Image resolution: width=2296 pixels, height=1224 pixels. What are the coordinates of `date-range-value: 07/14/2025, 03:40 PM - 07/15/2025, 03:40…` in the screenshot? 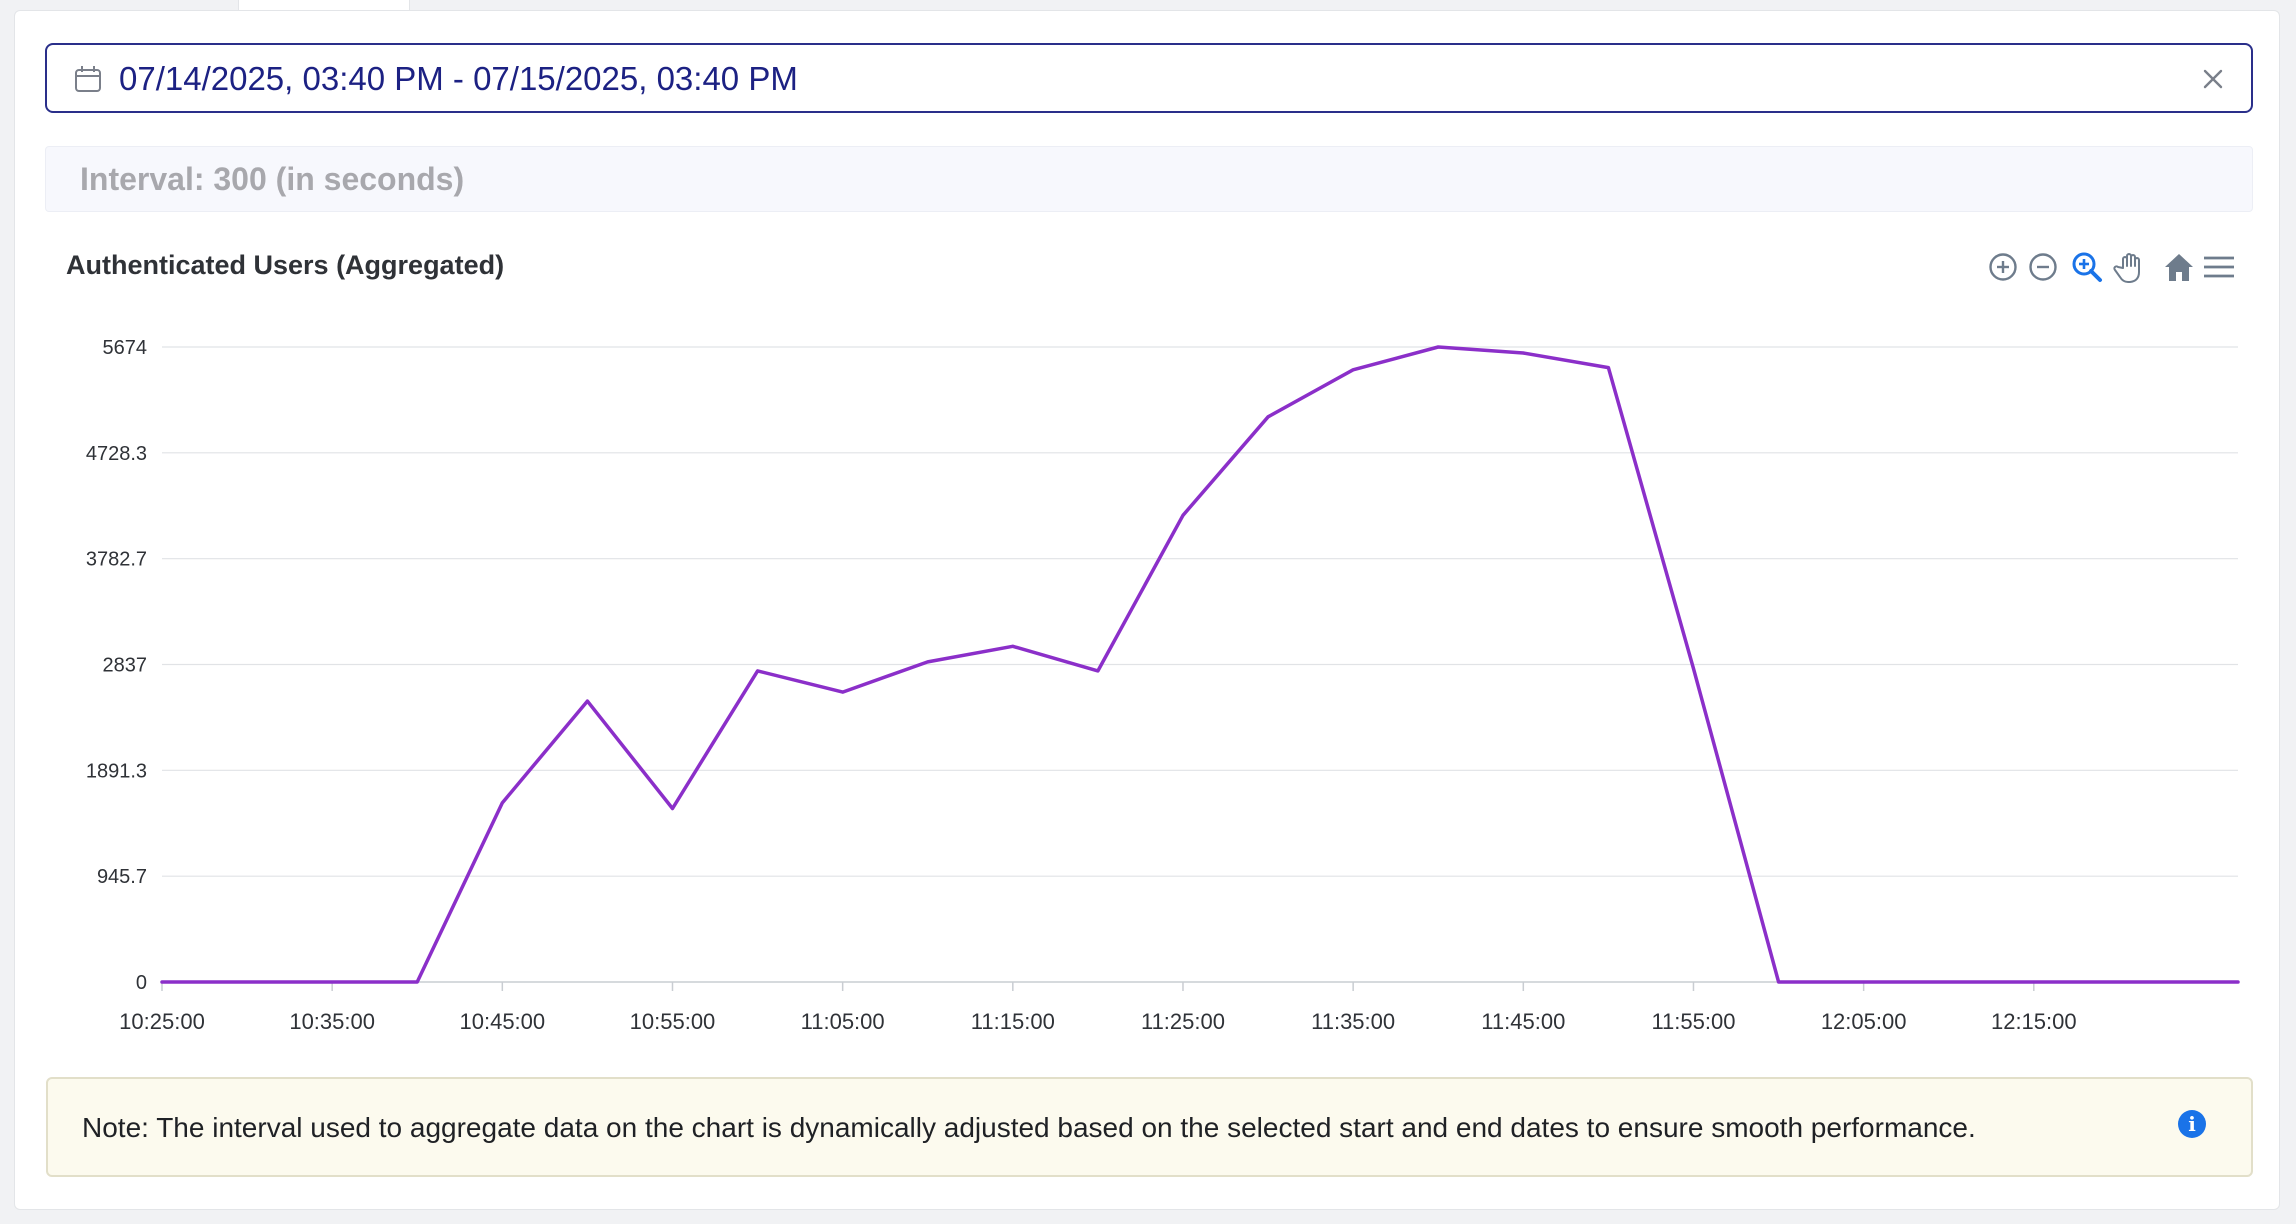 It's located at (458, 78).